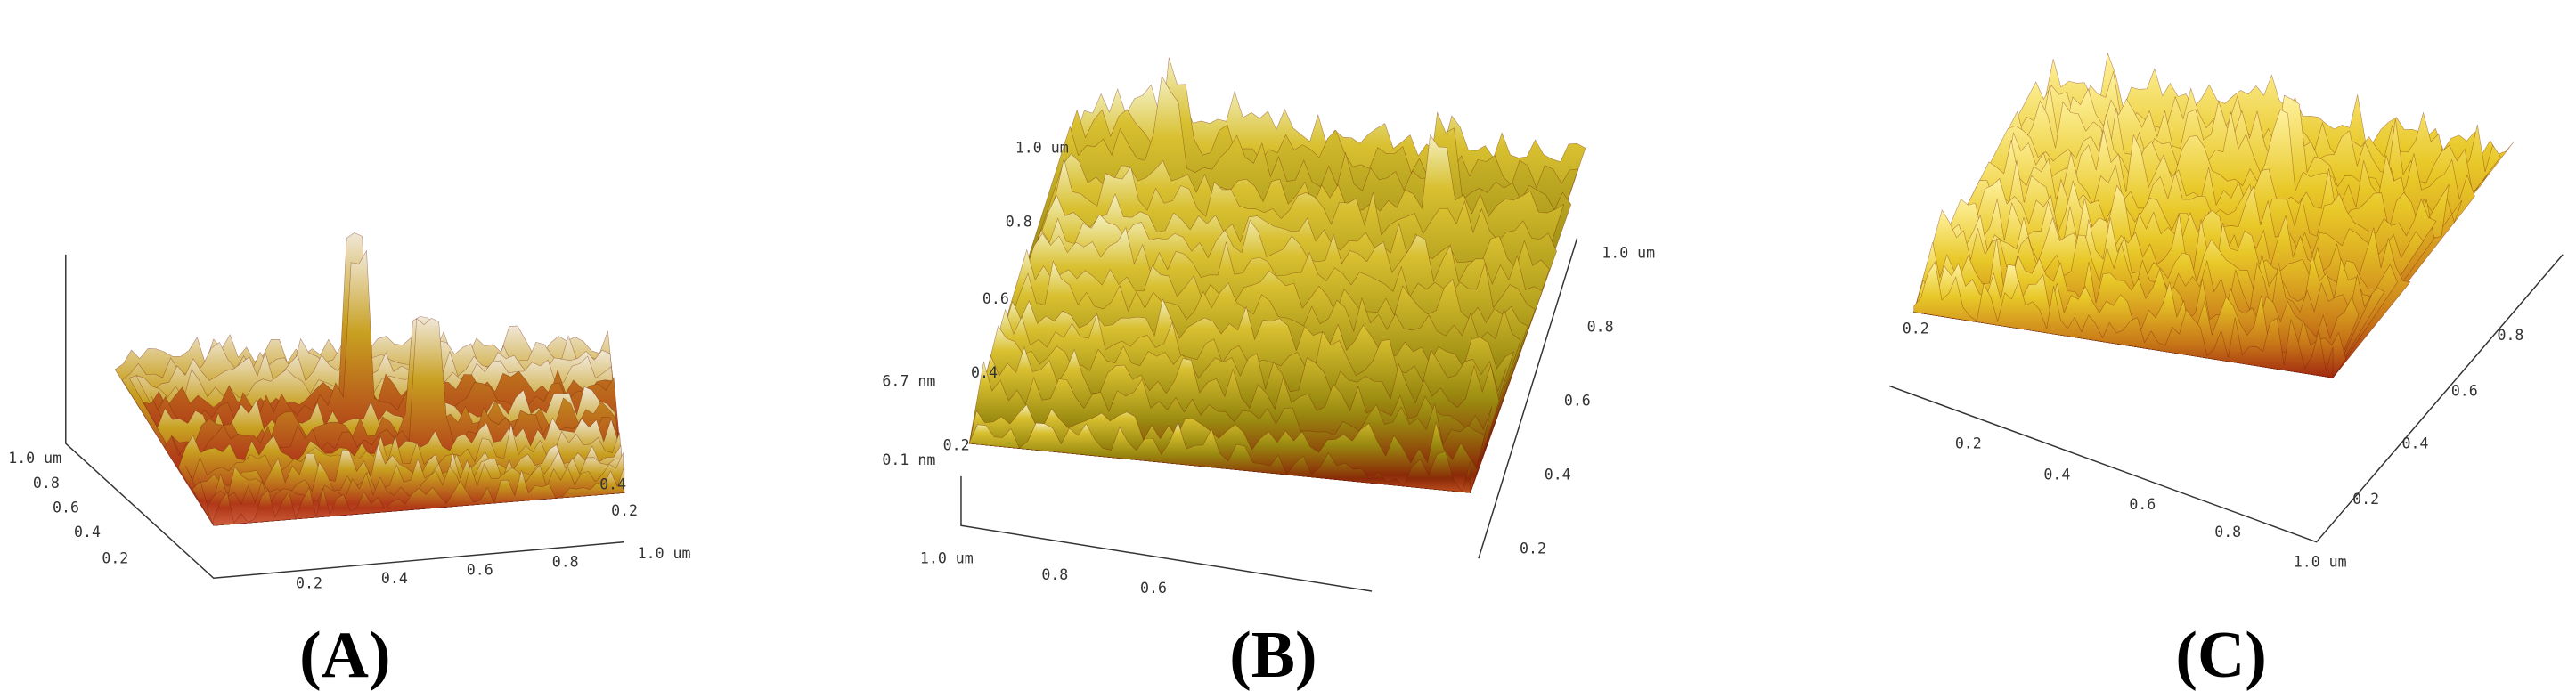  I want to click on panel-label: (A), so click(345, 654).